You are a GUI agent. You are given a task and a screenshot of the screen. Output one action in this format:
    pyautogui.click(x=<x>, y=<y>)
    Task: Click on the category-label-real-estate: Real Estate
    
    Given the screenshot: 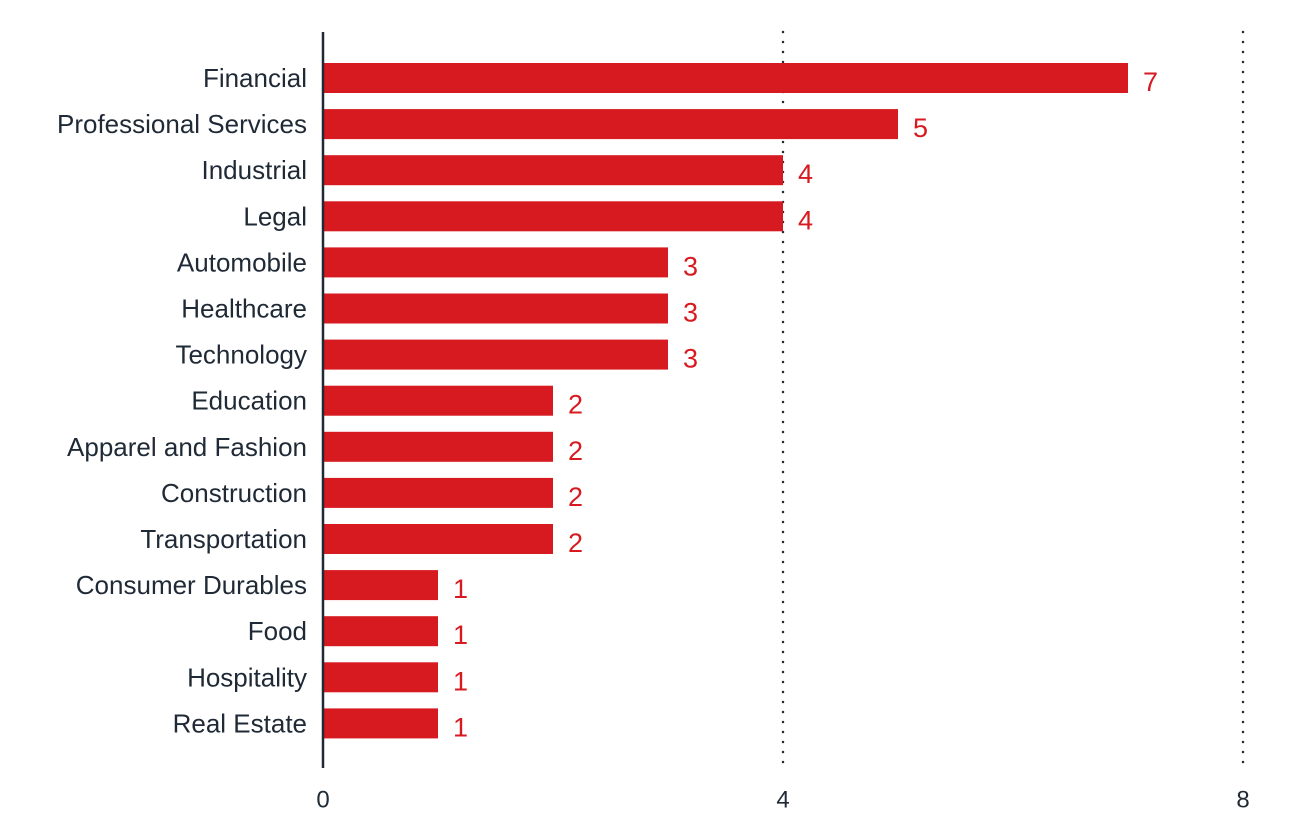 What is the action you would take?
    pyautogui.click(x=240, y=723)
    